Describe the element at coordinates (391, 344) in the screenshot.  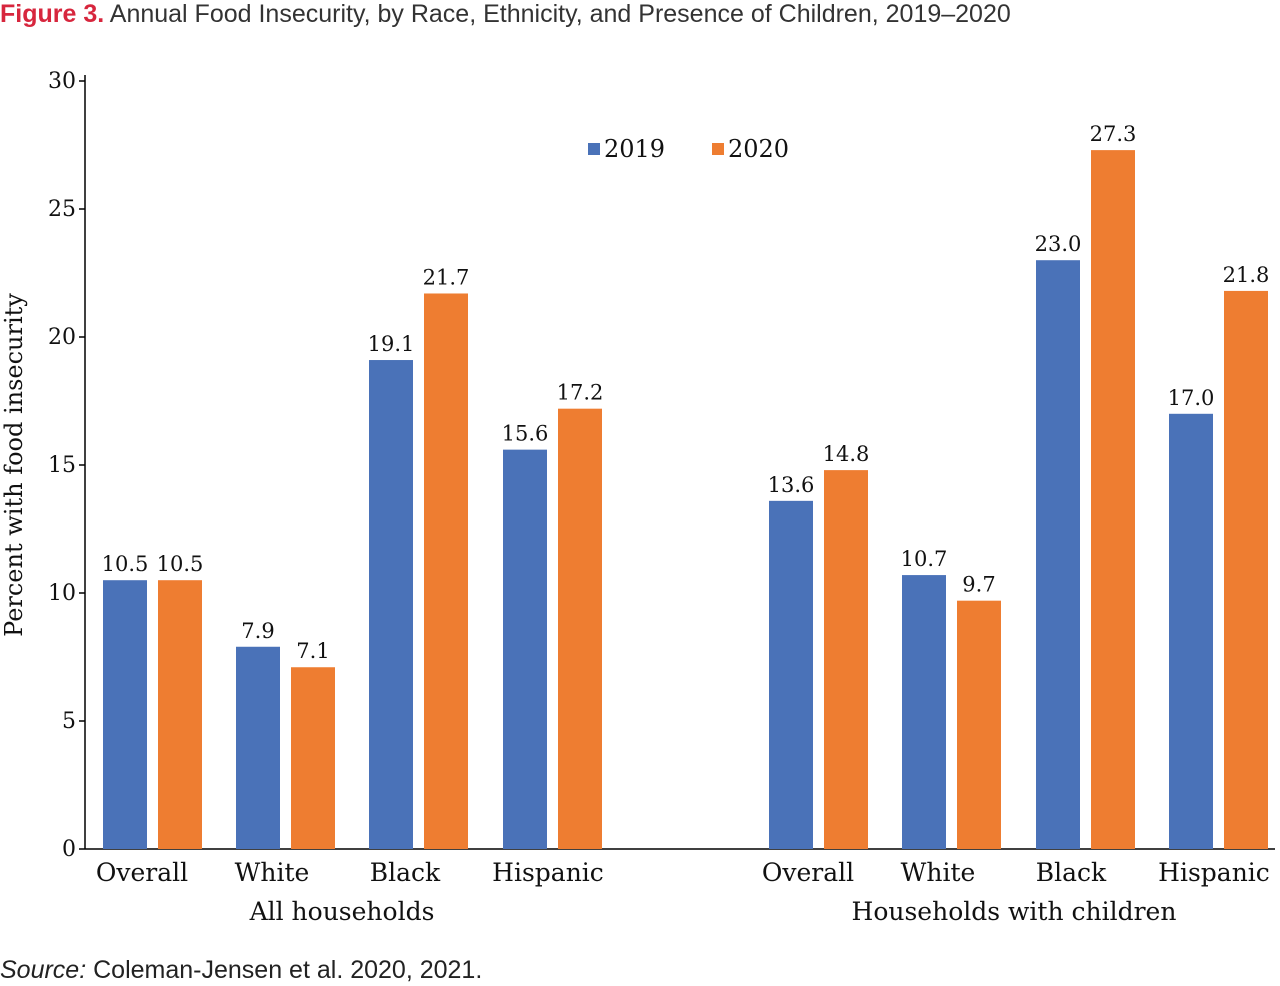
I see `data-label-2019: 19.1` at that location.